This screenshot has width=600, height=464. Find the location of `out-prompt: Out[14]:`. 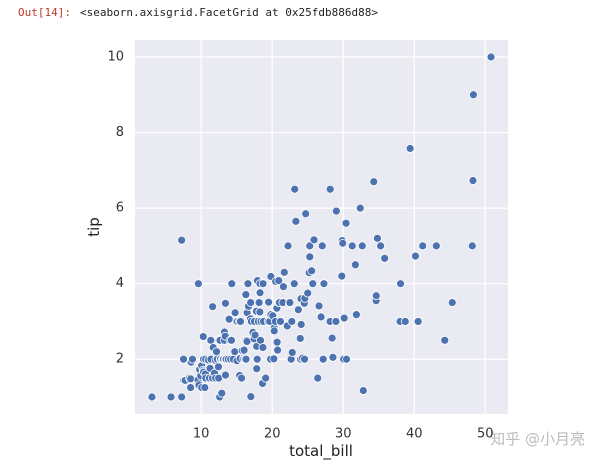

out-prompt: Out[14]: is located at coordinates (44, 12).